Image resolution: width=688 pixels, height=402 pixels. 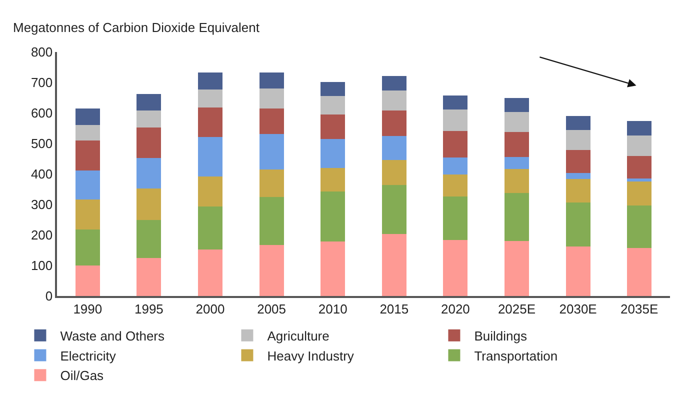 I want to click on y-axis-title: Megatonnes of Carbion Dioxide Equivalent, so click(x=136, y=27).